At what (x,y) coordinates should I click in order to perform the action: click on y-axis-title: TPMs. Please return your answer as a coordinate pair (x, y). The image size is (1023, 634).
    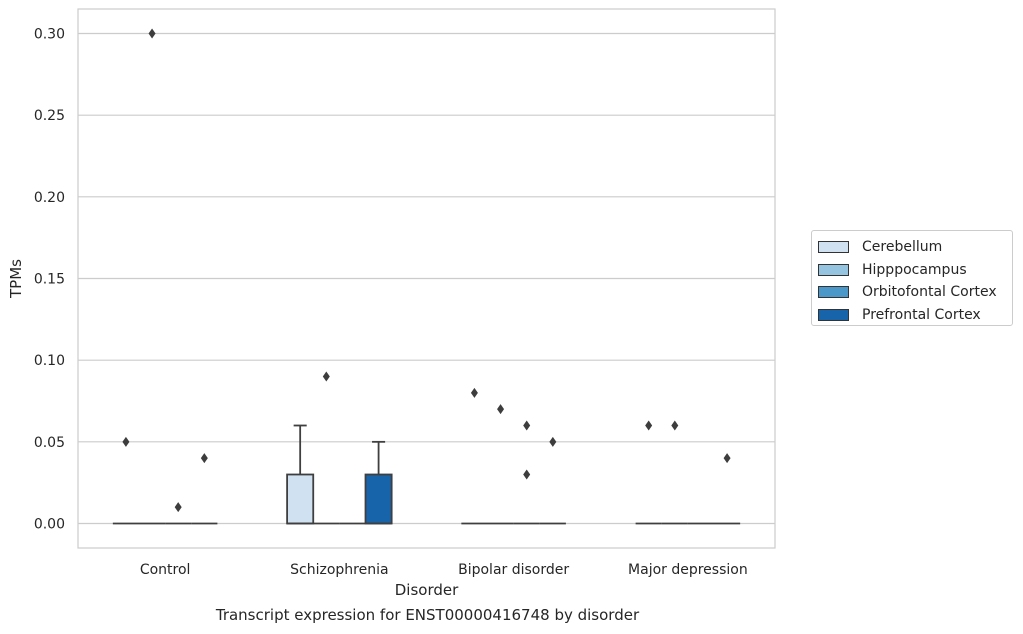
    Looking at the image, I should click on (16, 279).